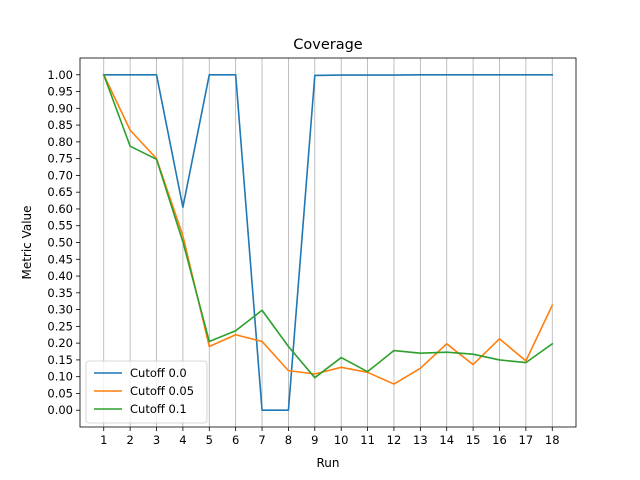 The image size is (640, 480). I want to click on legend-label: Cutoff 0.0, so click(158, 373).